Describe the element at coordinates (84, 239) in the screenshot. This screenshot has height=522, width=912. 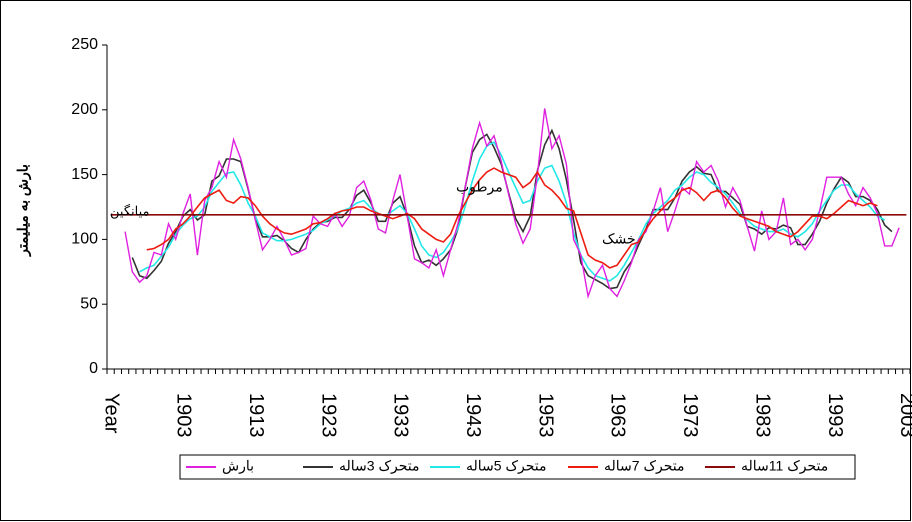
I see `y-tick-label: 100` at that location.